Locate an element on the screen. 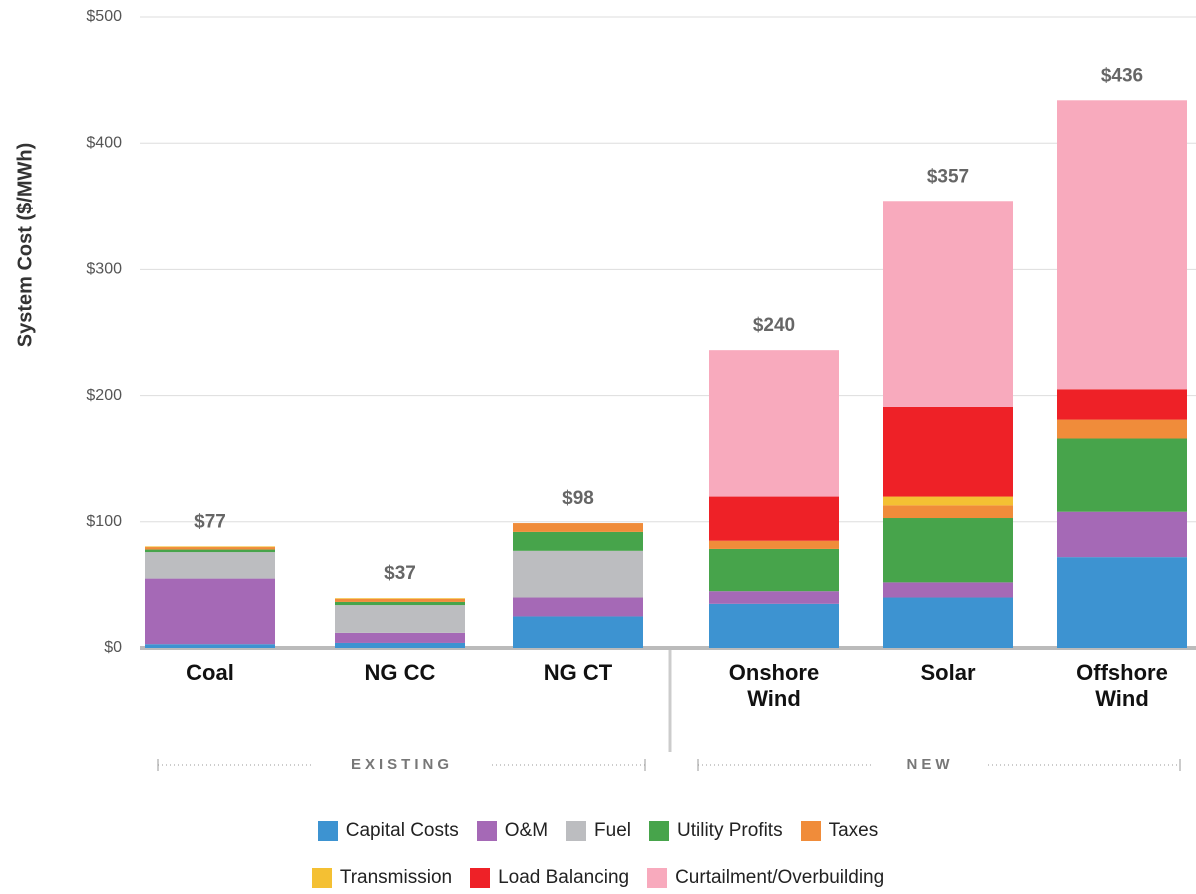  legend-label: Curtailment/Overbuilding is located at coordinates (780, 877).